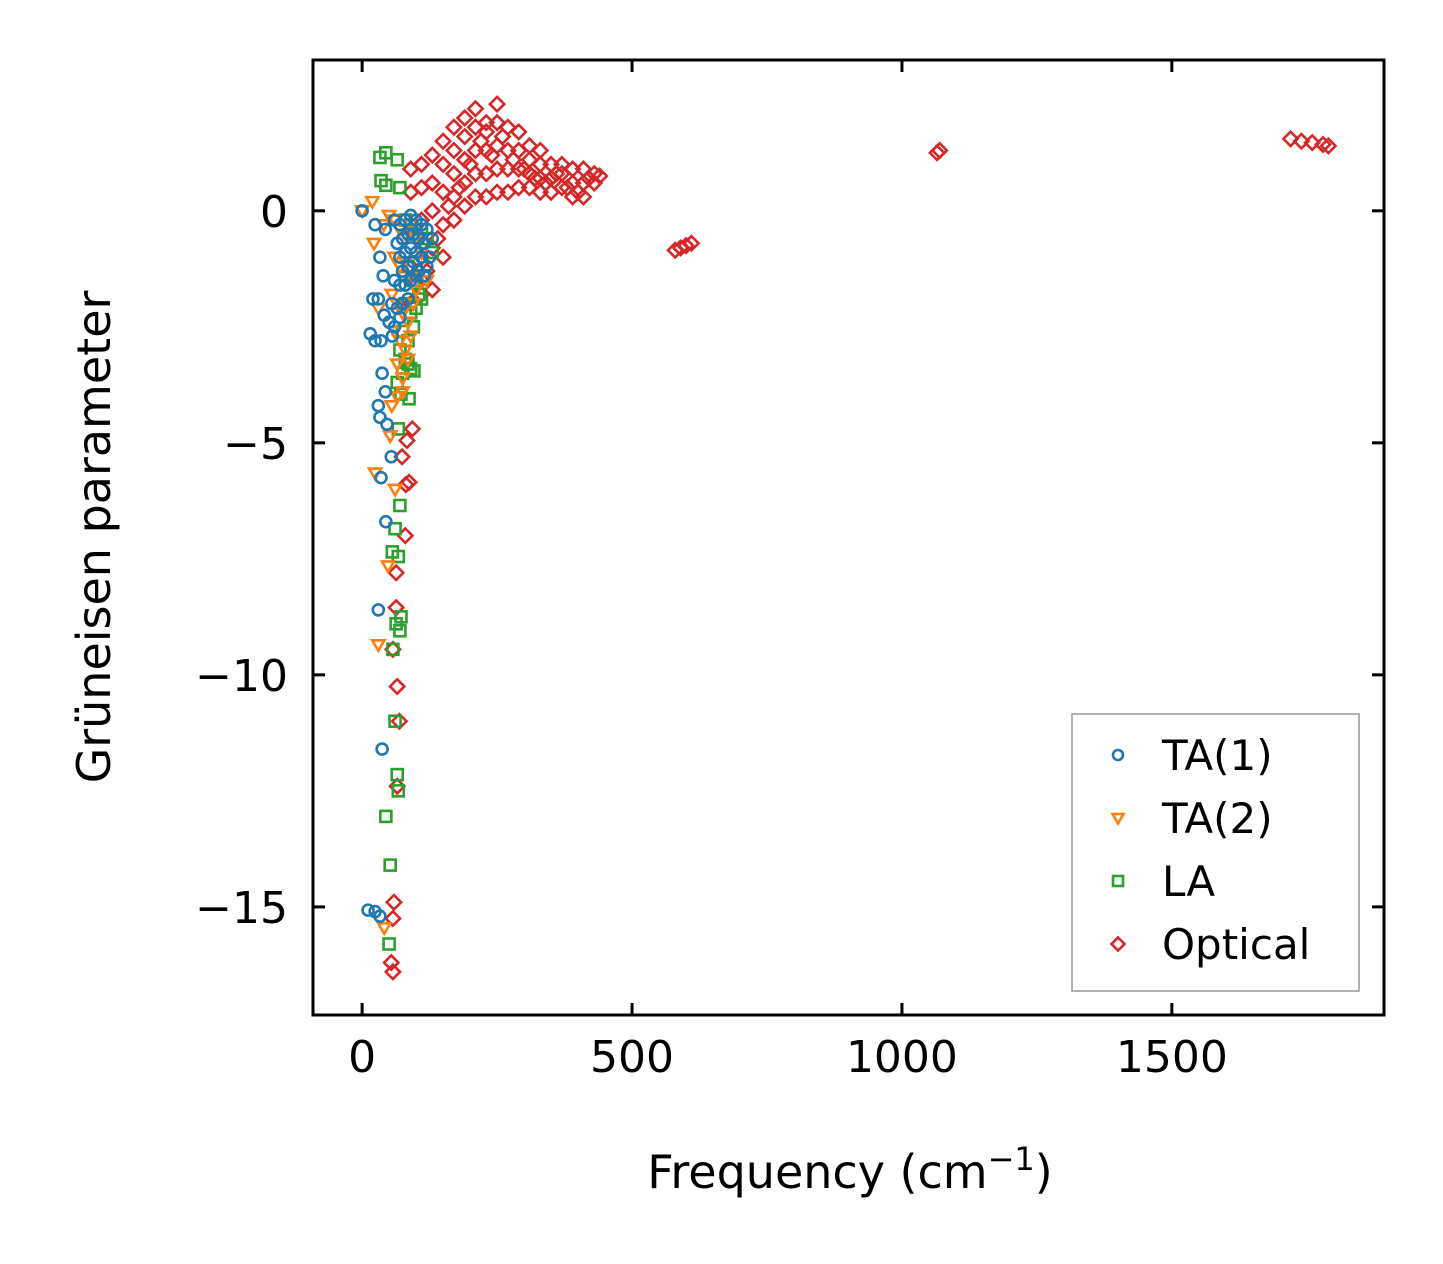 This screenshot has width=1443, height=1264. I want to click on series-la, so click(406, 548).